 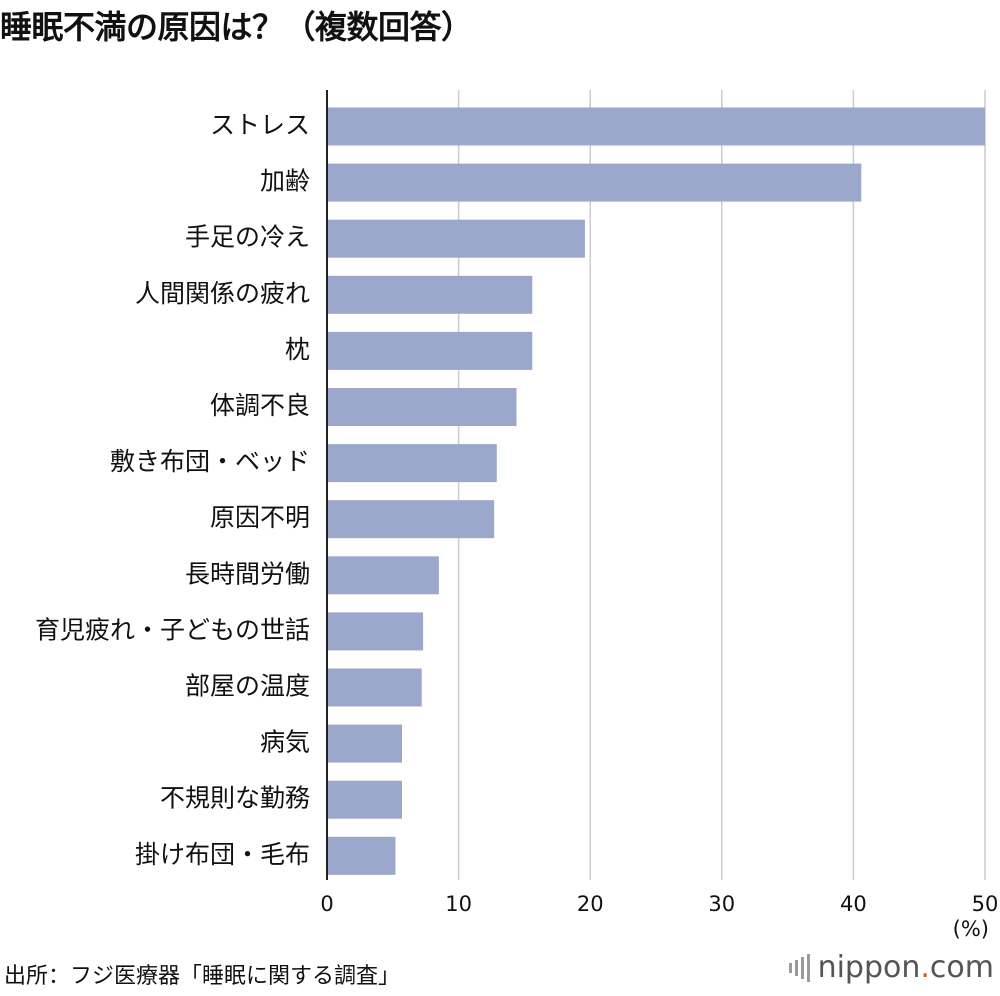 I want to click on x-tick-label: 0, so click(x=326, y=904).